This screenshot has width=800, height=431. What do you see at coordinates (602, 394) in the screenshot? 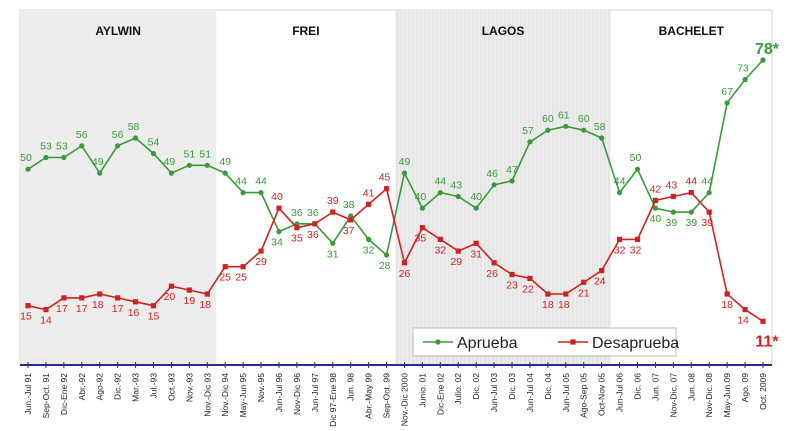
I see `x-tick-label: Oct-Nov 05` at bounding box center [602, 394].